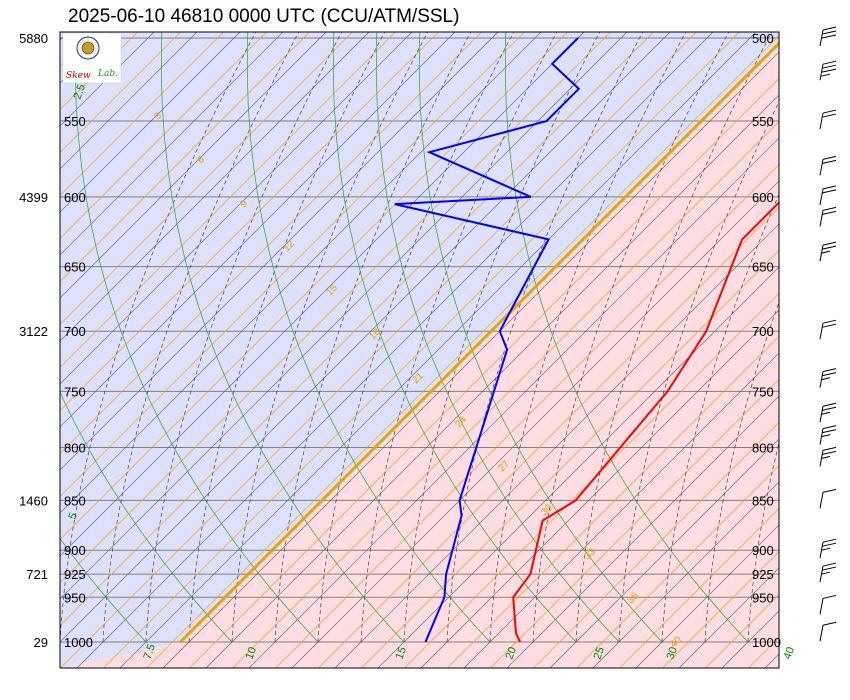 The height and width of the screenshot is (700, 850). I want to click on dry-adiabat-label: 30, so click(672, 653).